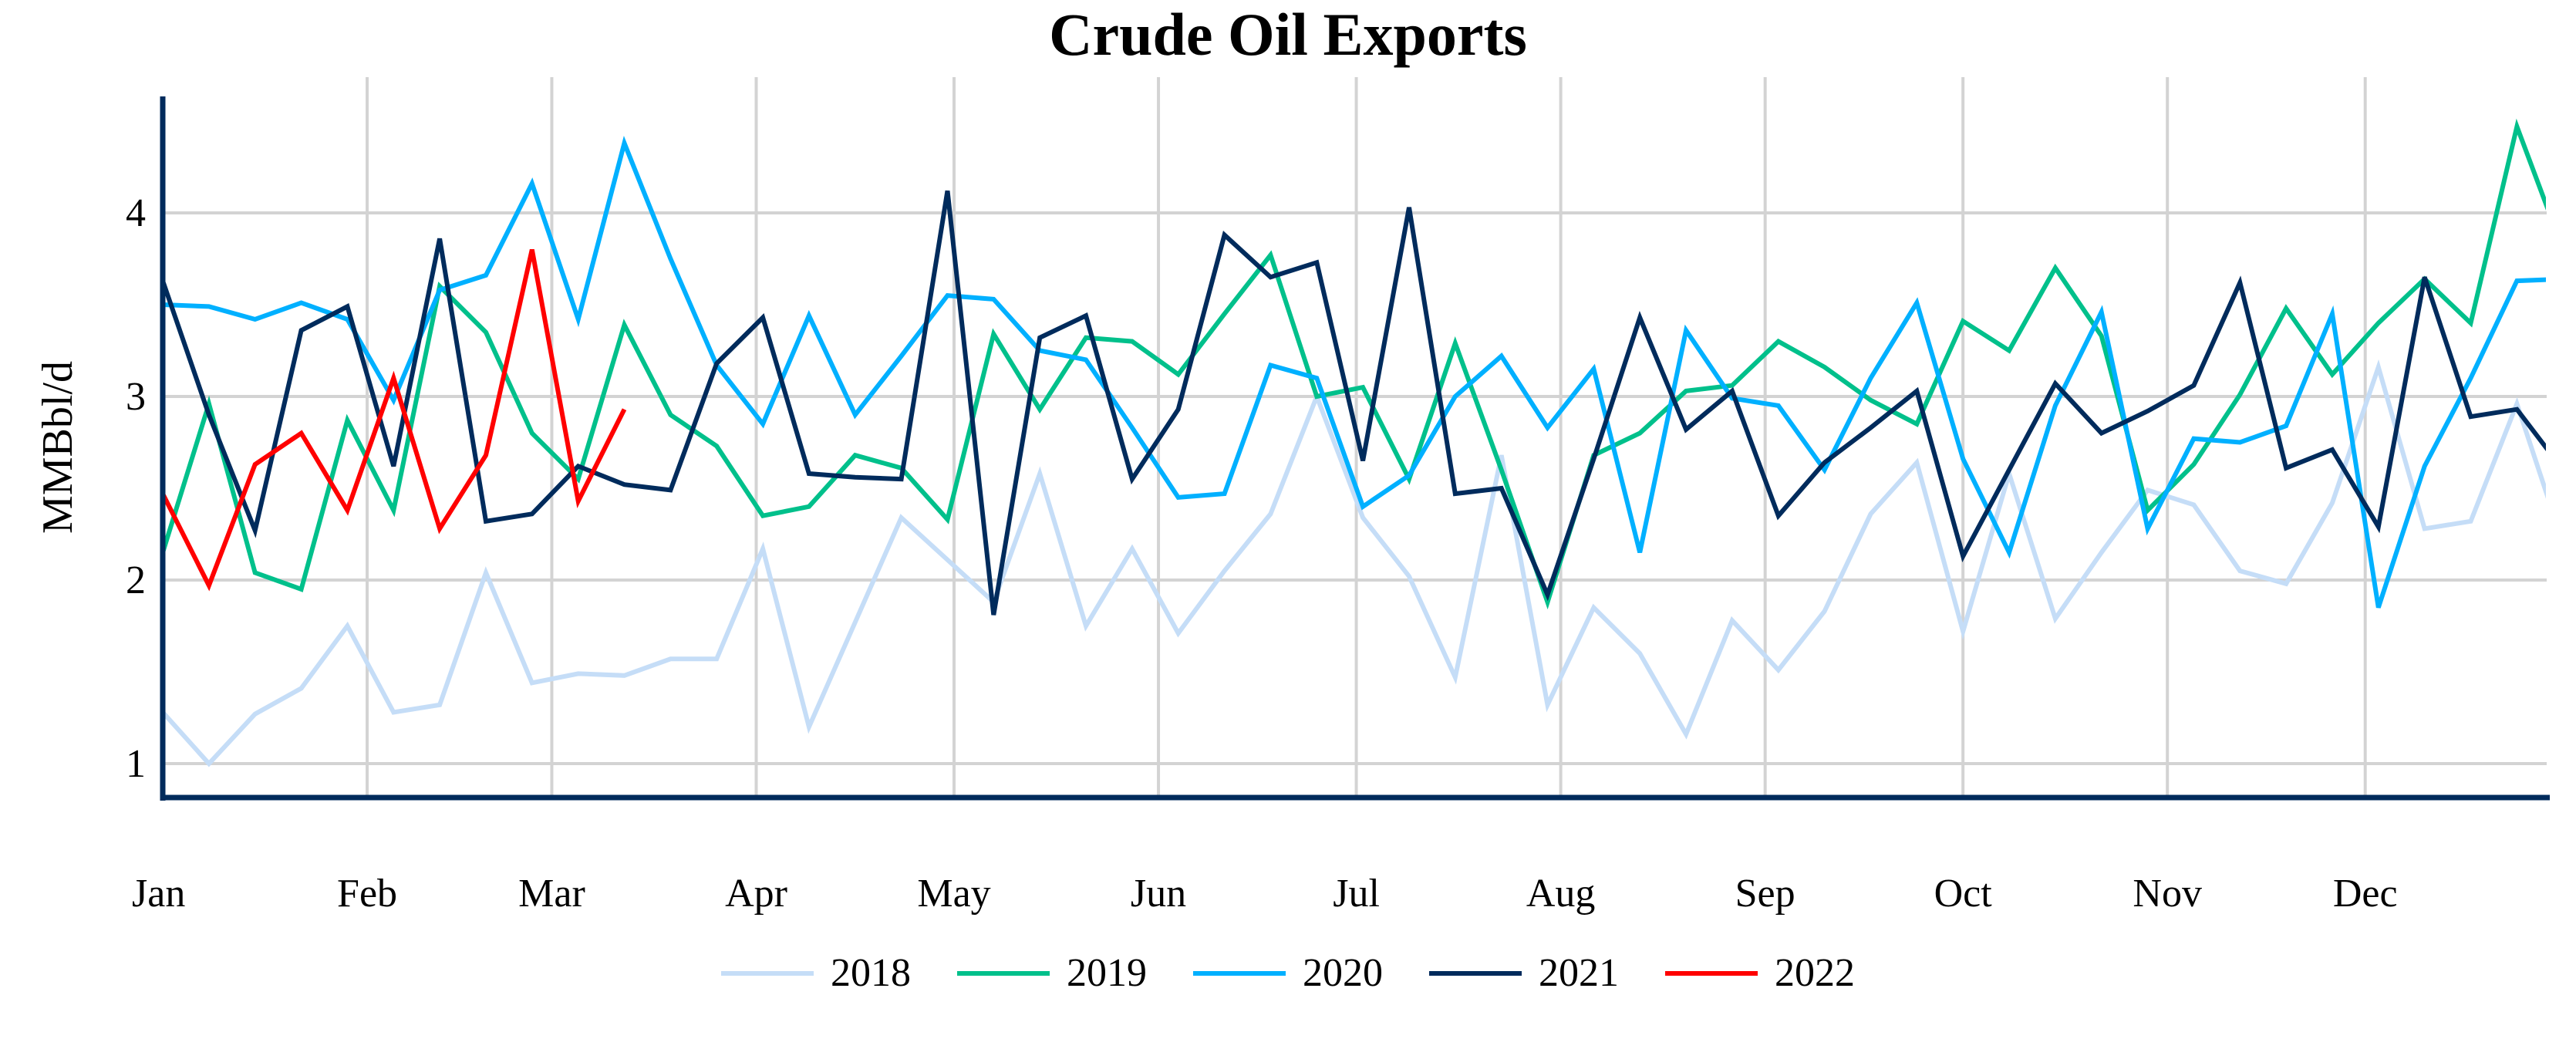 The image size is (2576, 1049). Describe the element at coordinates (136, 397) in the screenshot. I see `y-tick-label: 3` at that location.